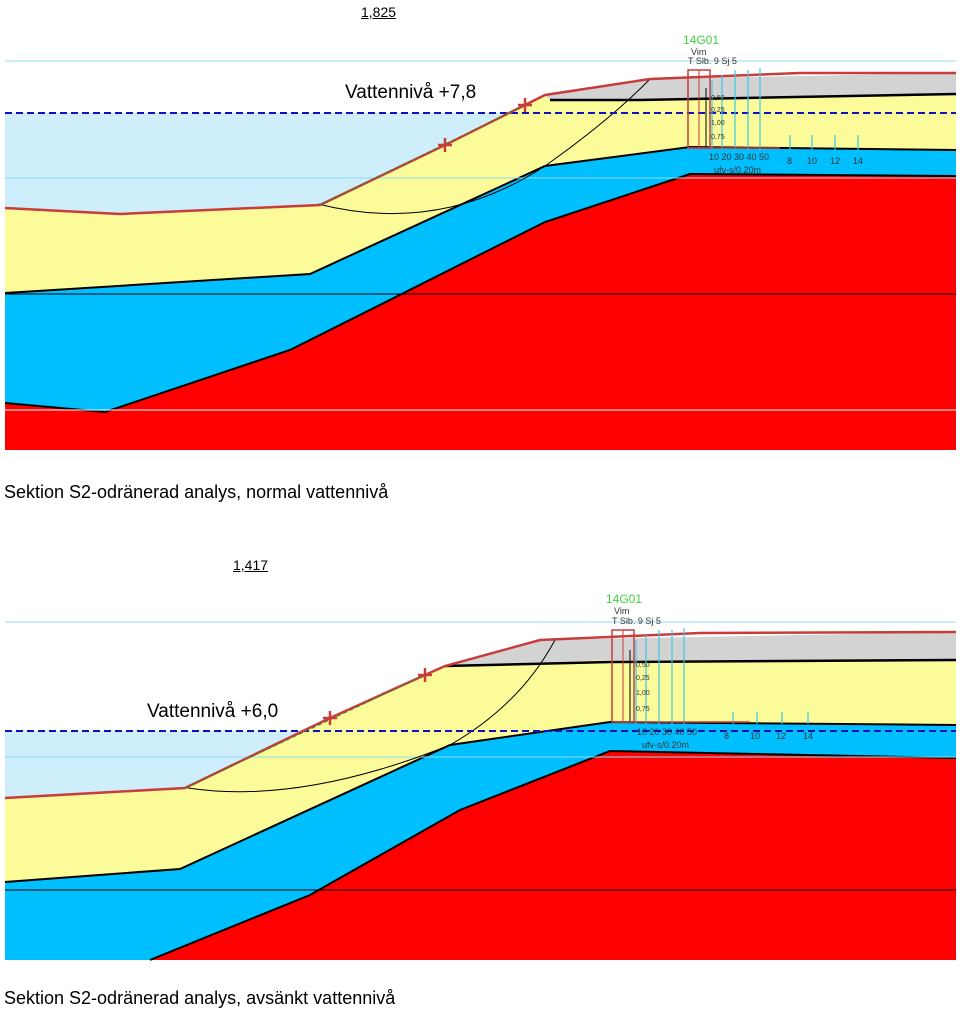 This screenshot has width=960, height=1012. What do you see at coordinates (213, 711) in the screenshot?
I see `water-level-label: Vattennivå +6,0` at bounding box center [213, 711].